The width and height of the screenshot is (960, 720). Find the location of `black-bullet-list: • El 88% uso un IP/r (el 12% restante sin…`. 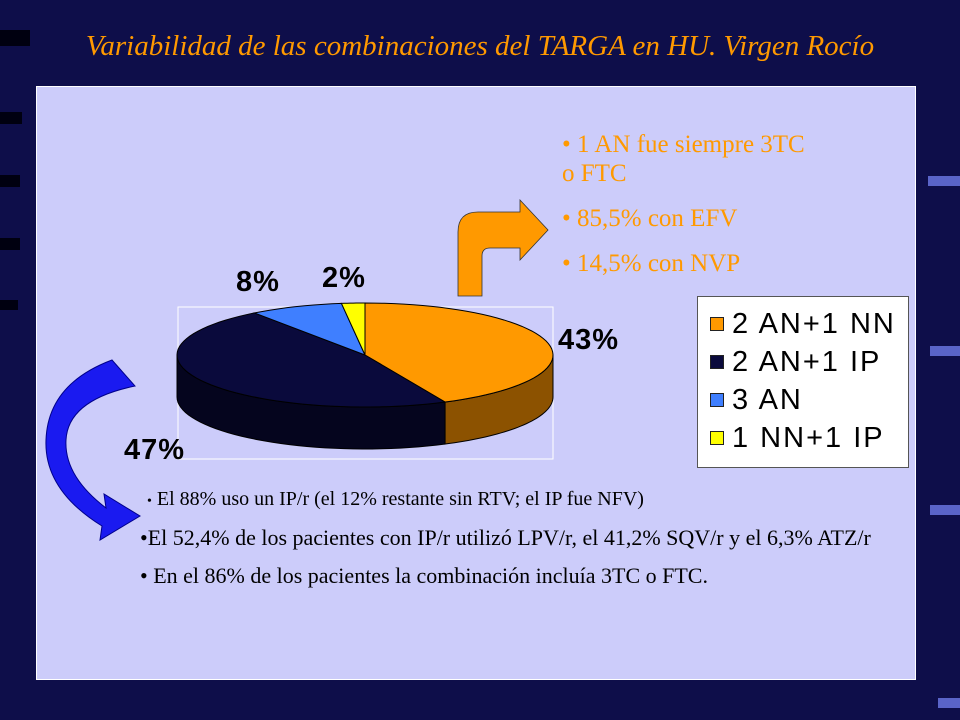

black-bullet-list: • El 88% uso un IP/r (el 12% restante sin… is located at coordinates (525, 538).